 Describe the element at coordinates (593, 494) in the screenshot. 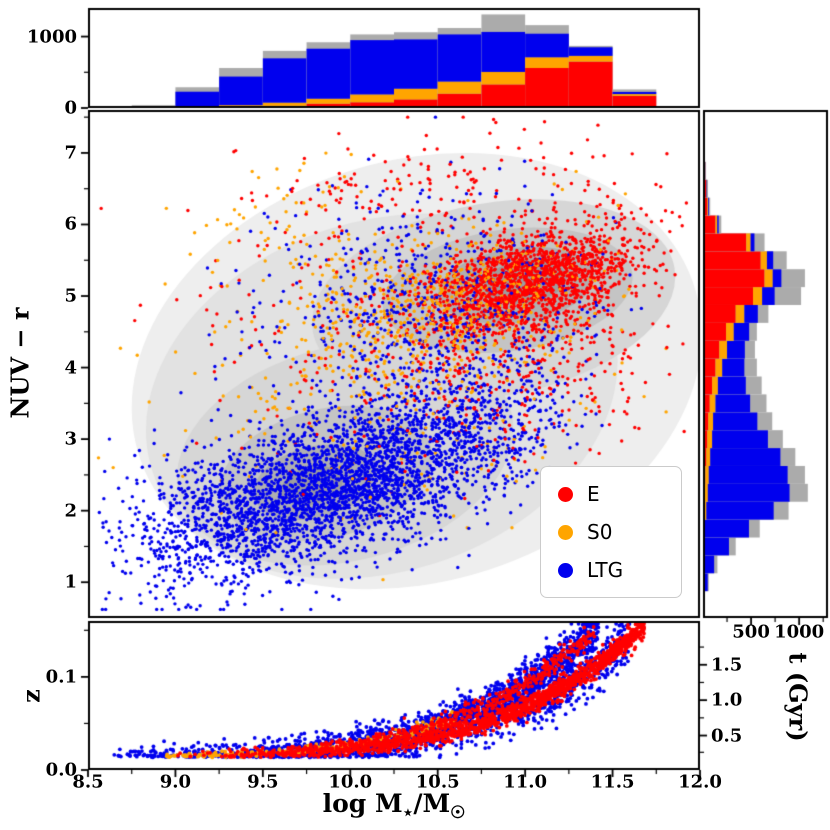

I see `legend-label-e: E` at that location.